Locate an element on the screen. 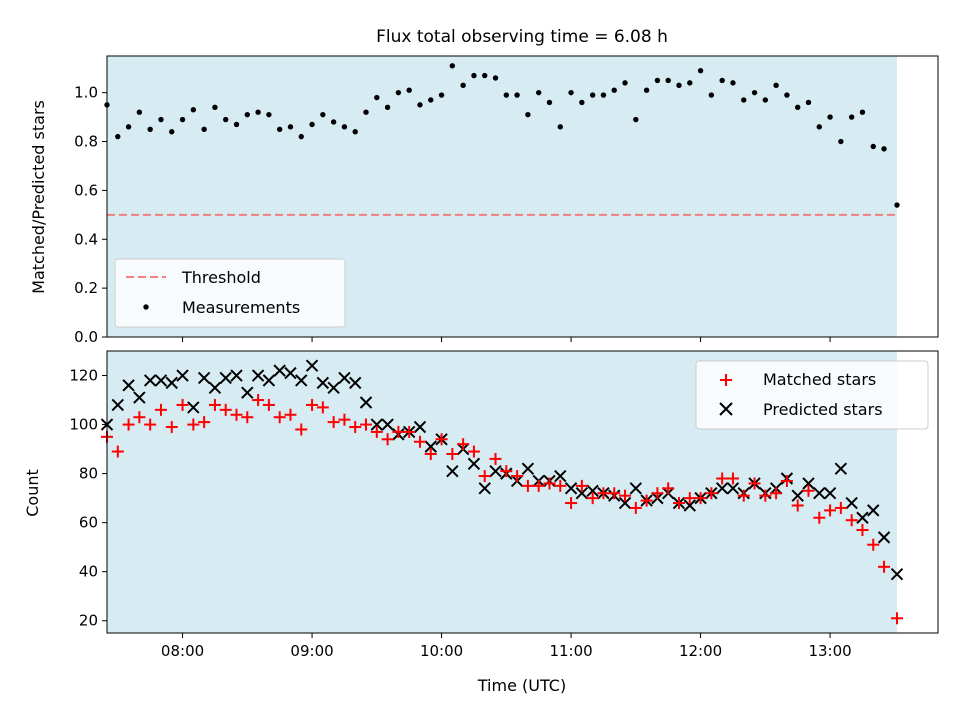 This screenshot has width=960, height=720. bottom-ytick-label-5: 120 is located at coordinates (83, 376).